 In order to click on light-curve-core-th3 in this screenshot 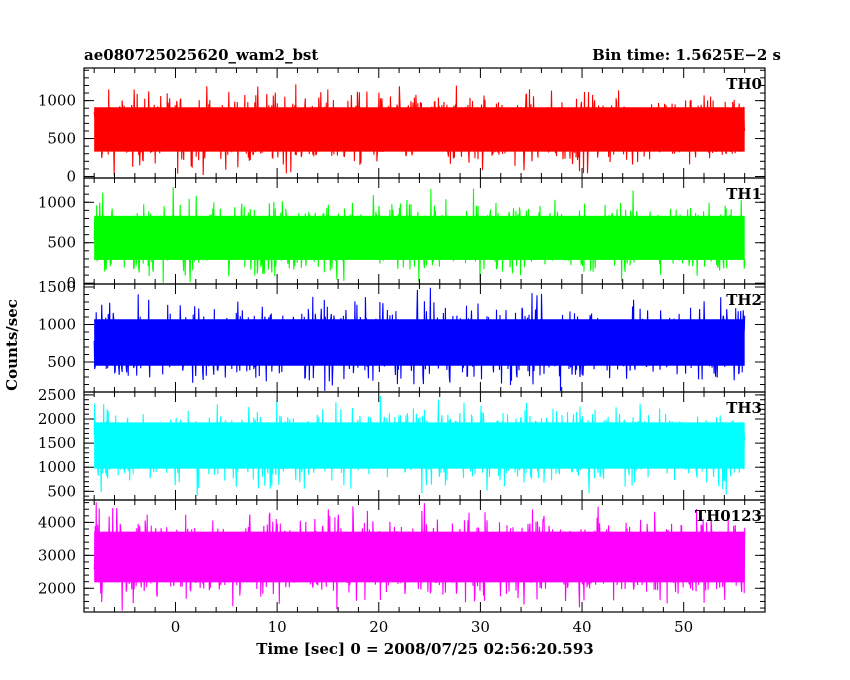, I will do `click(419, 445)`.